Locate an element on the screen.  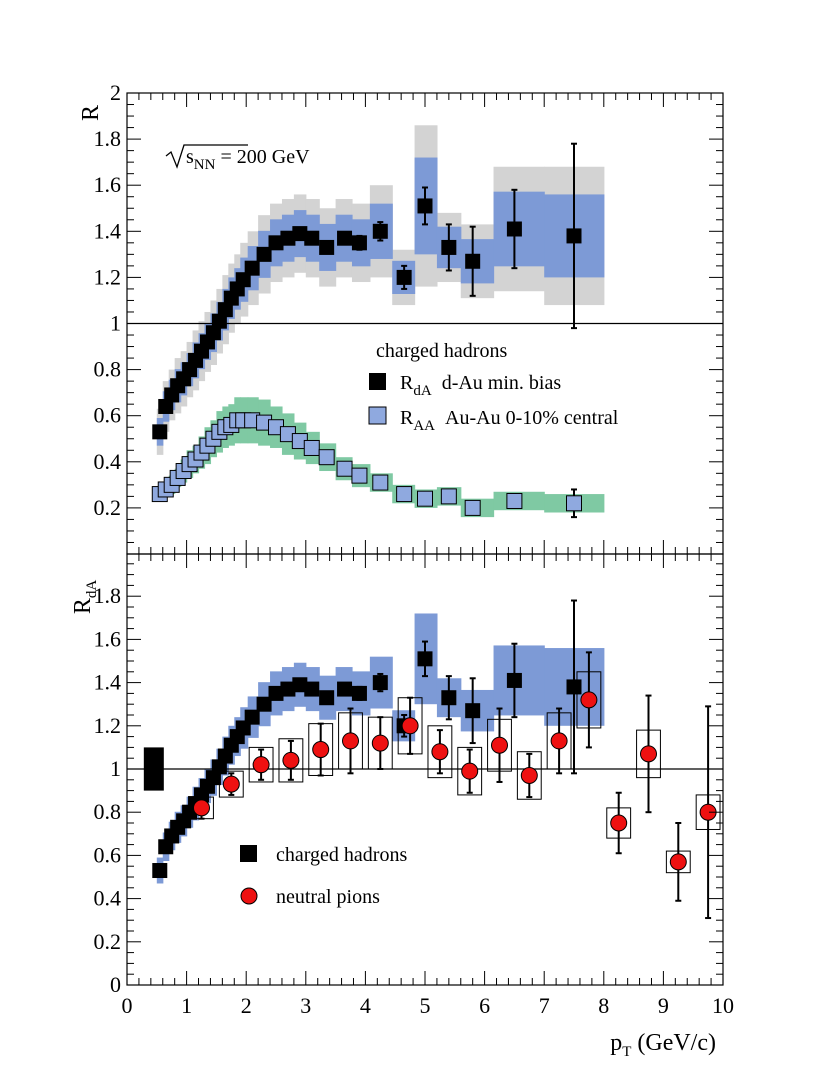
x-tick-label: 2 is located at coordinates (246, 1005).